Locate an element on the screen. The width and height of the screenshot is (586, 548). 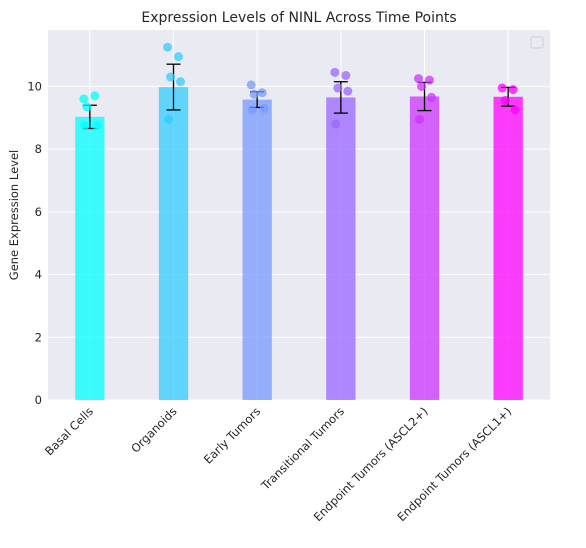
y-tick-label: 8 is located at coordinates (38, 149).